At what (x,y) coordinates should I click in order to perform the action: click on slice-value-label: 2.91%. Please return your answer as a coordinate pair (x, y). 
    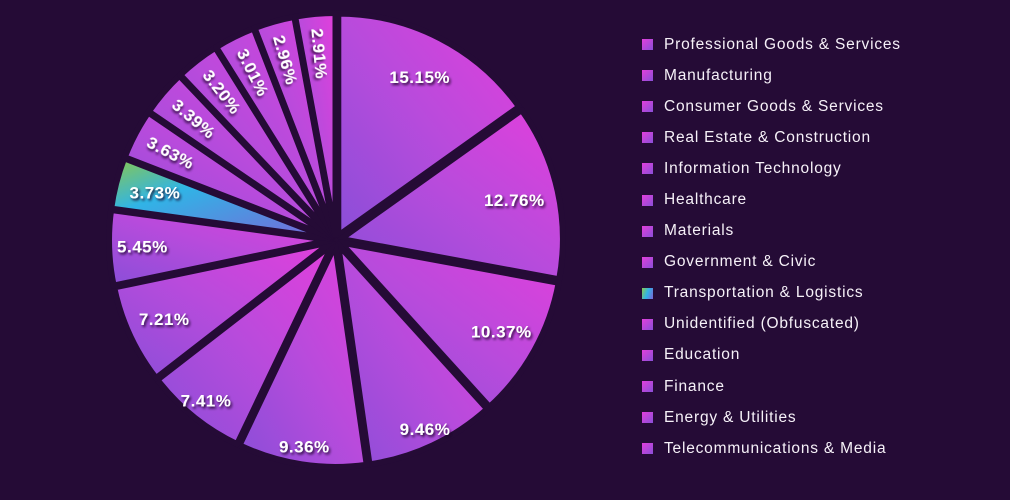
    Looking at the image, I should click on (319, 54).